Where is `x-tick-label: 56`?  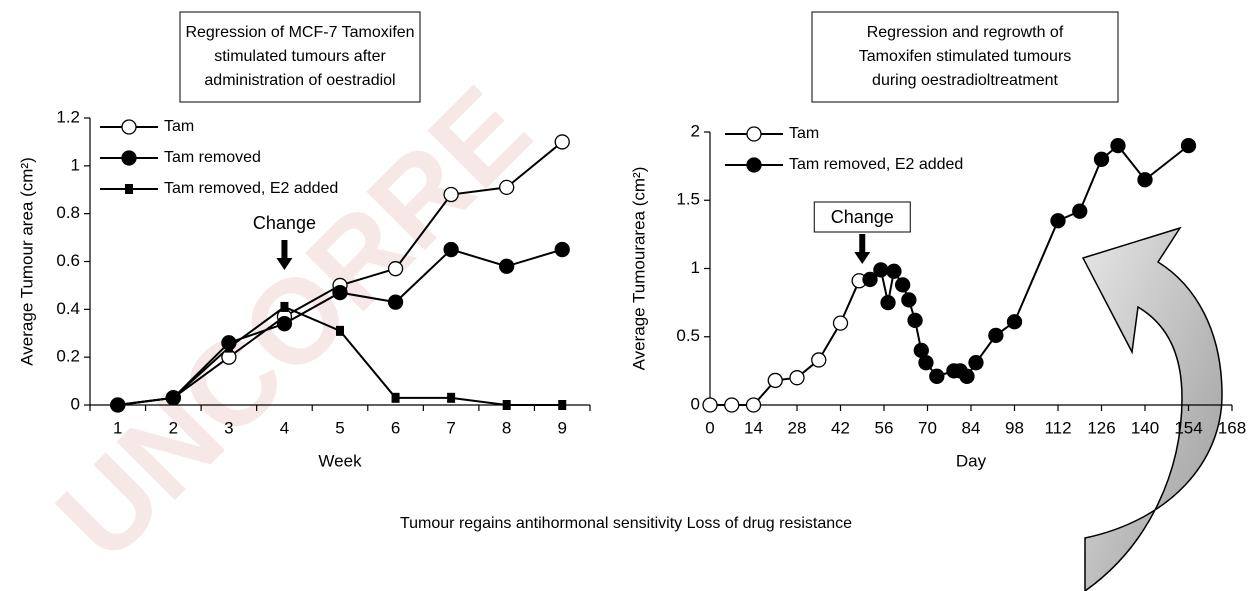
x-tick-label: 56 is located at coordinates (884, 427).